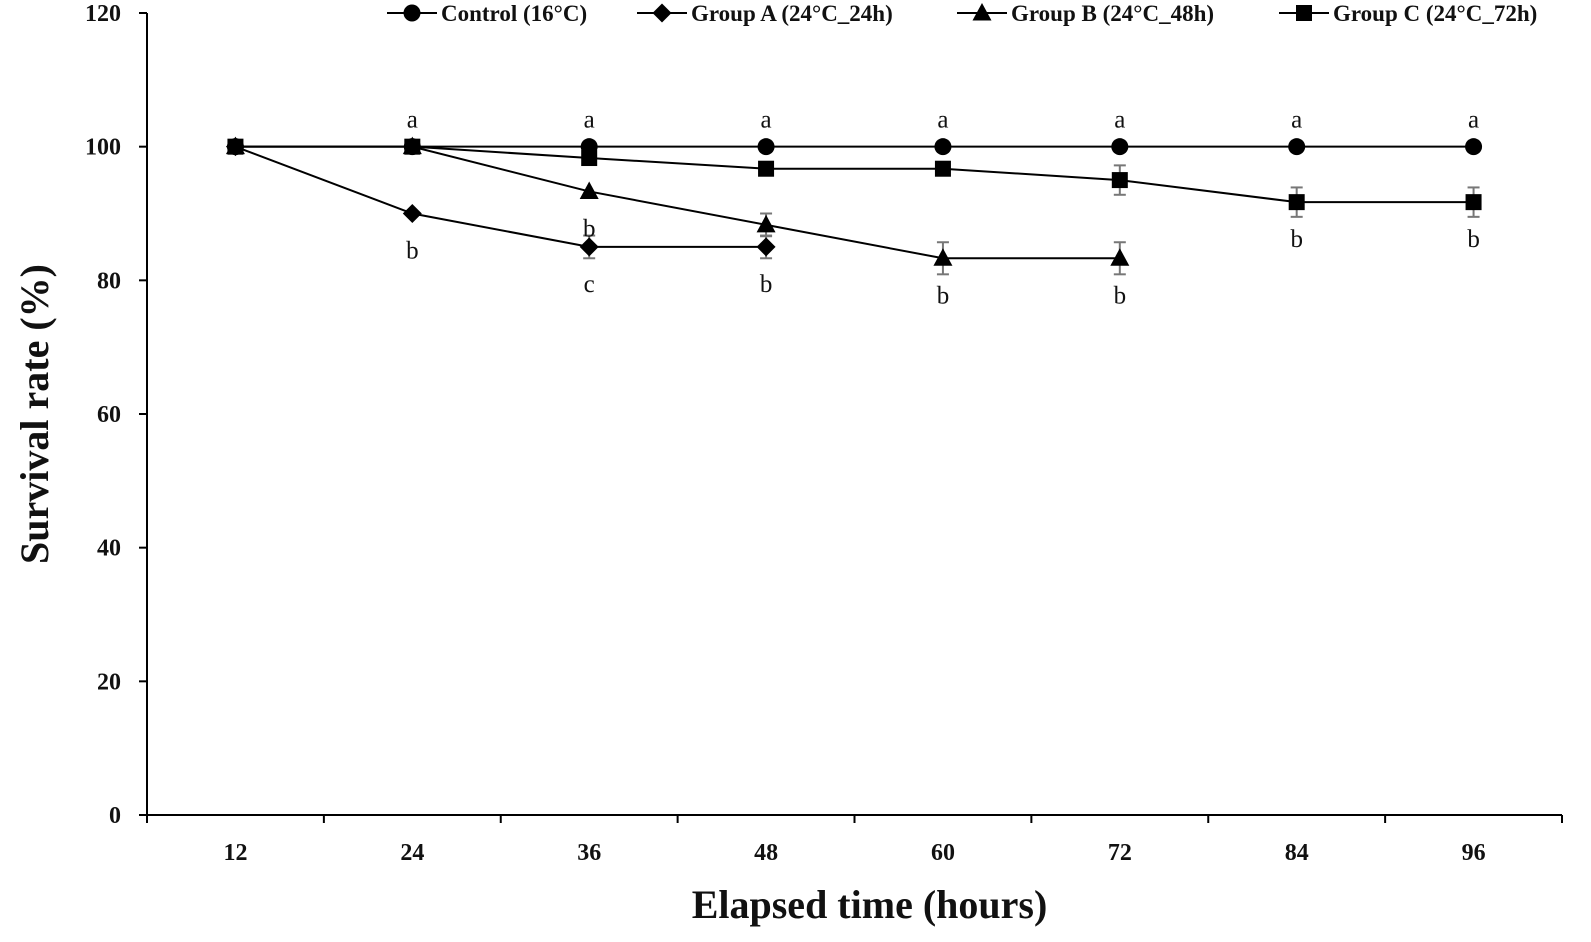 This screenshot has height=942, width=1591. Describe the element at coordinates (103, 14) in the screenshot. I see `y-tick-label: 120` at that location.